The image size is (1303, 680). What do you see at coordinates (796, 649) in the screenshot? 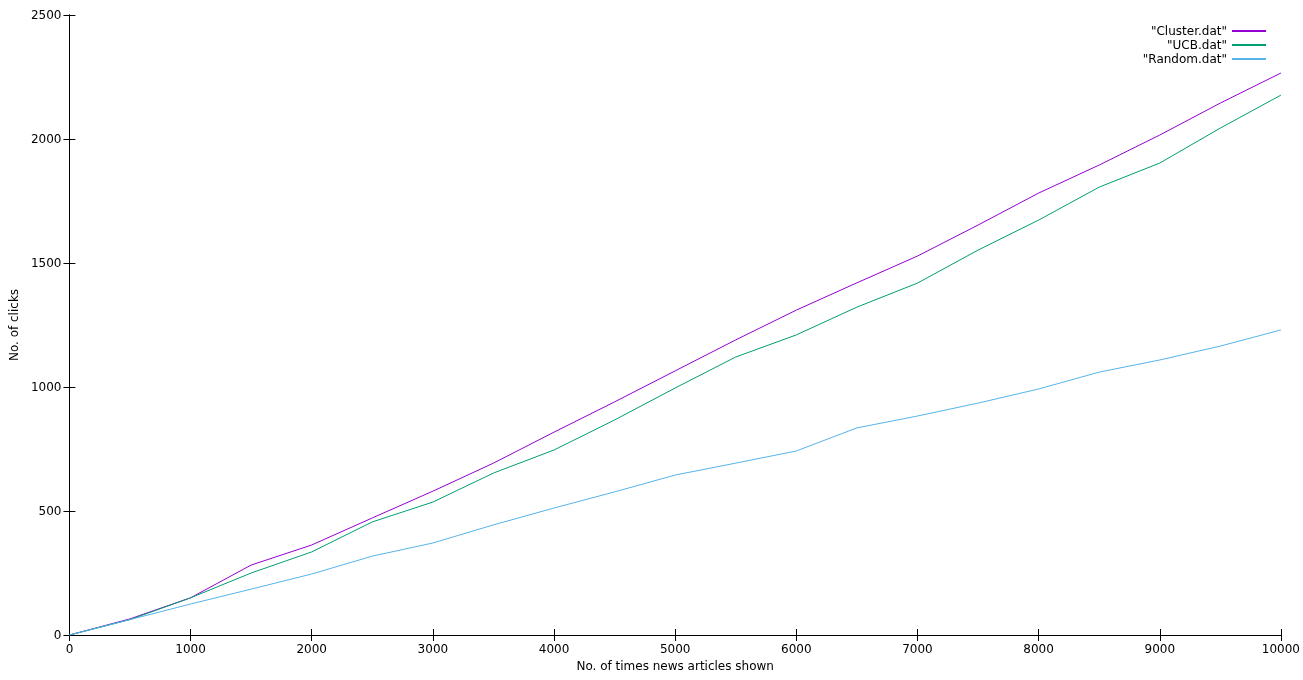
I see `x-tick-label: 6000` at bounding box center [796, 649].